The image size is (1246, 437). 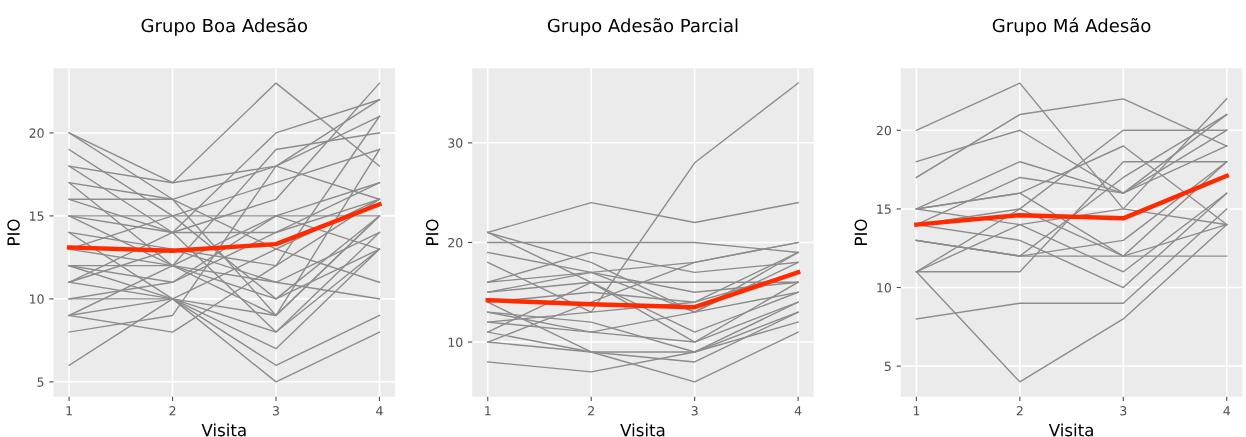 What do you see at coordinates (1071, 26) in the screenshot?
I see `chart-title: Grupo Má Adesão` at bounding box center [1071, 26].